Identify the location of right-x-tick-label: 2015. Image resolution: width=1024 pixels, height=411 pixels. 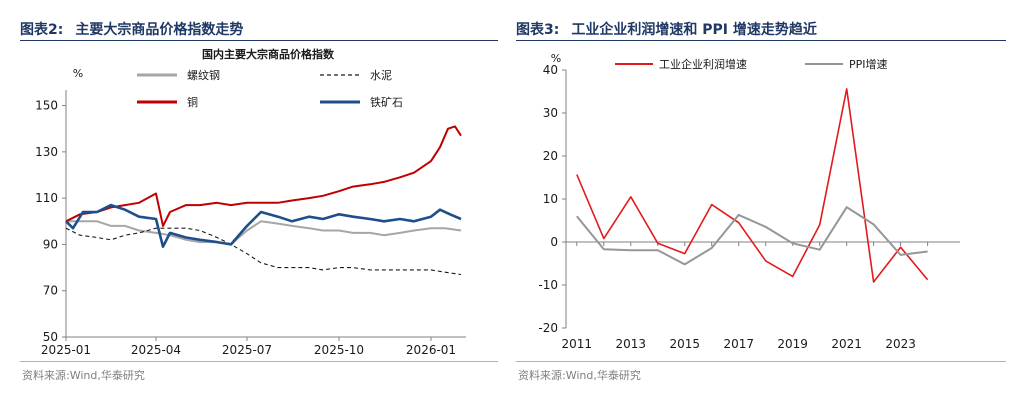
(684, 344).